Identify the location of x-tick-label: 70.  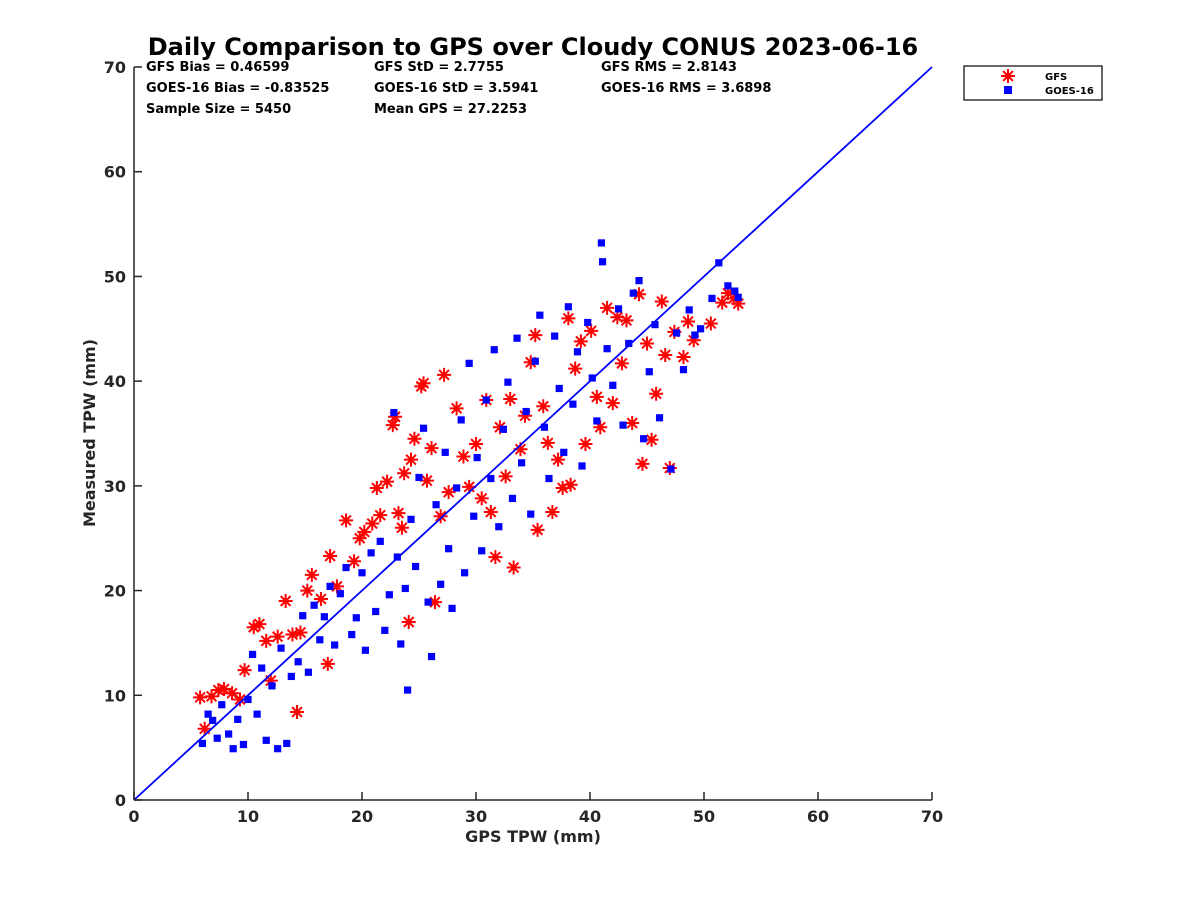
(932, 816).